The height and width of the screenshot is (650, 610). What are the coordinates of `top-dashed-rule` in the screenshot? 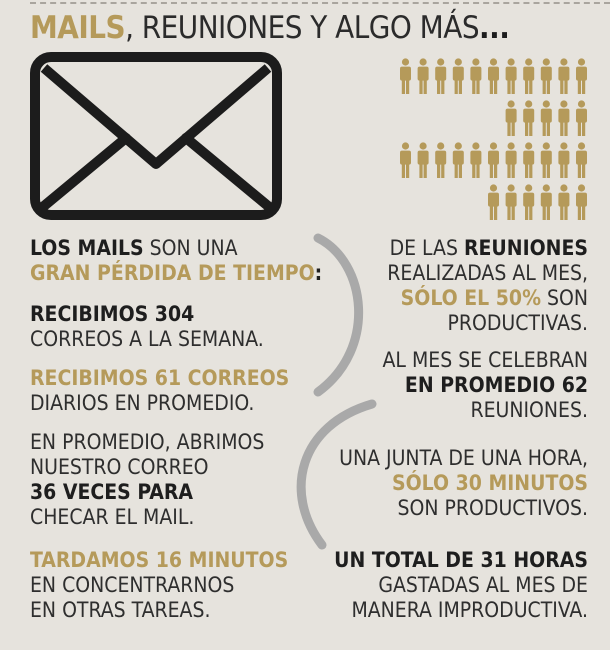 It's located at (320, 3).